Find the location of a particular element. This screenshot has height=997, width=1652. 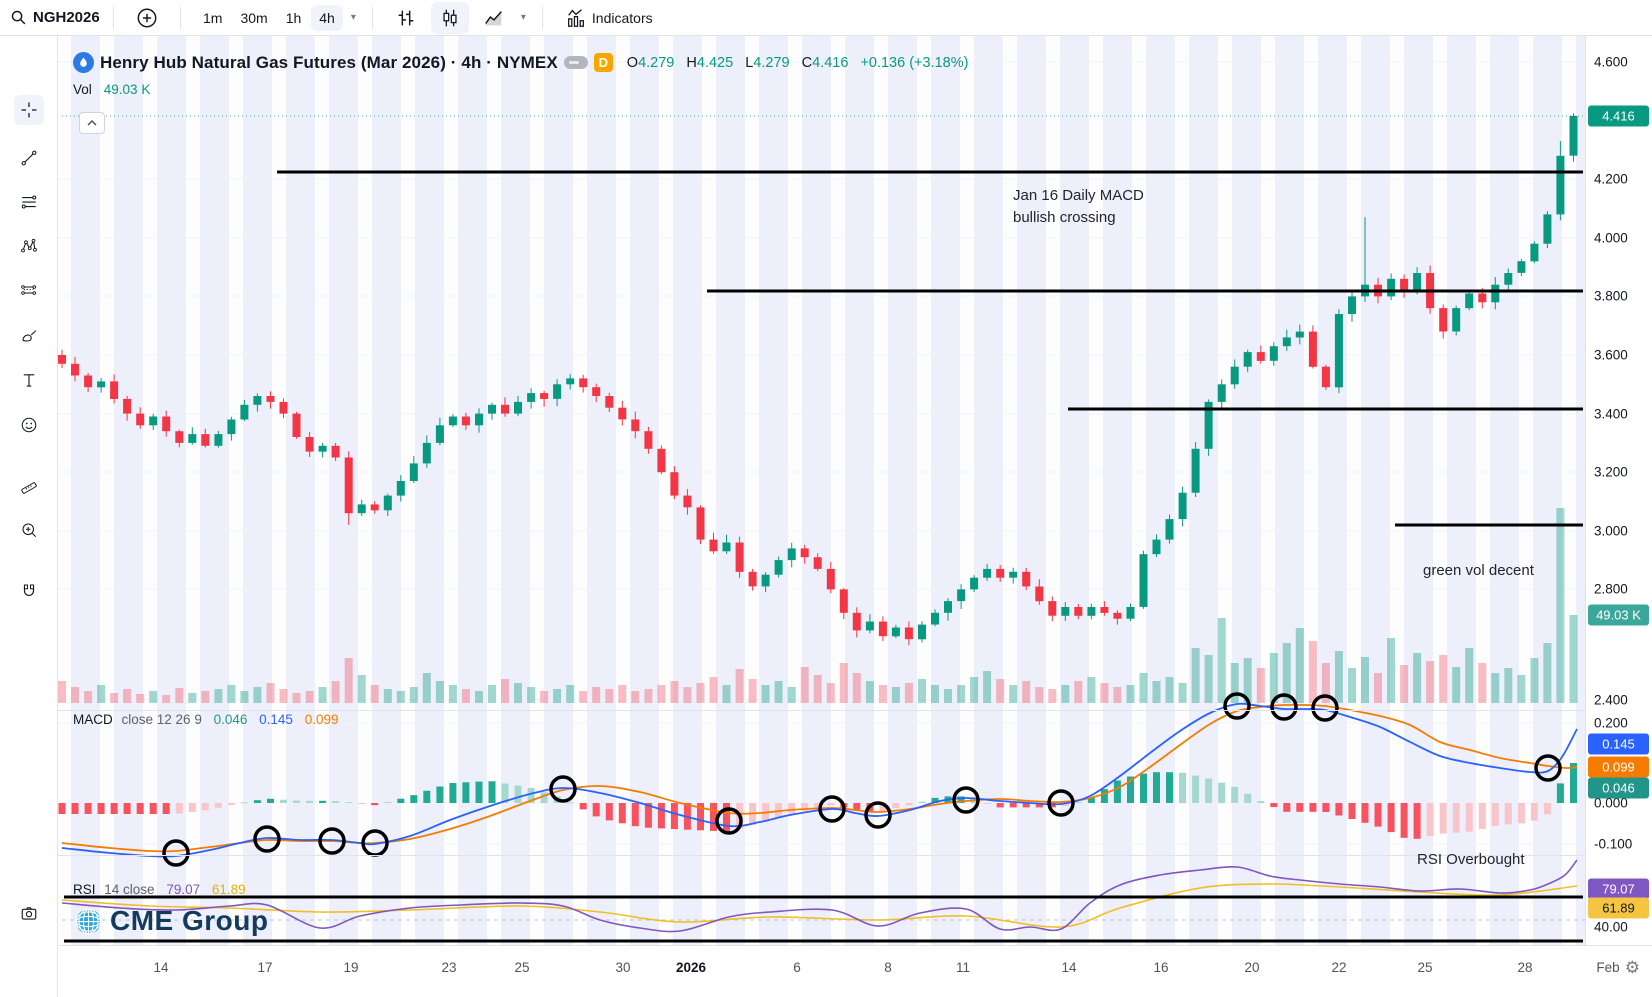

volume-note: green vol decent is located at coordinates (1478, 570).